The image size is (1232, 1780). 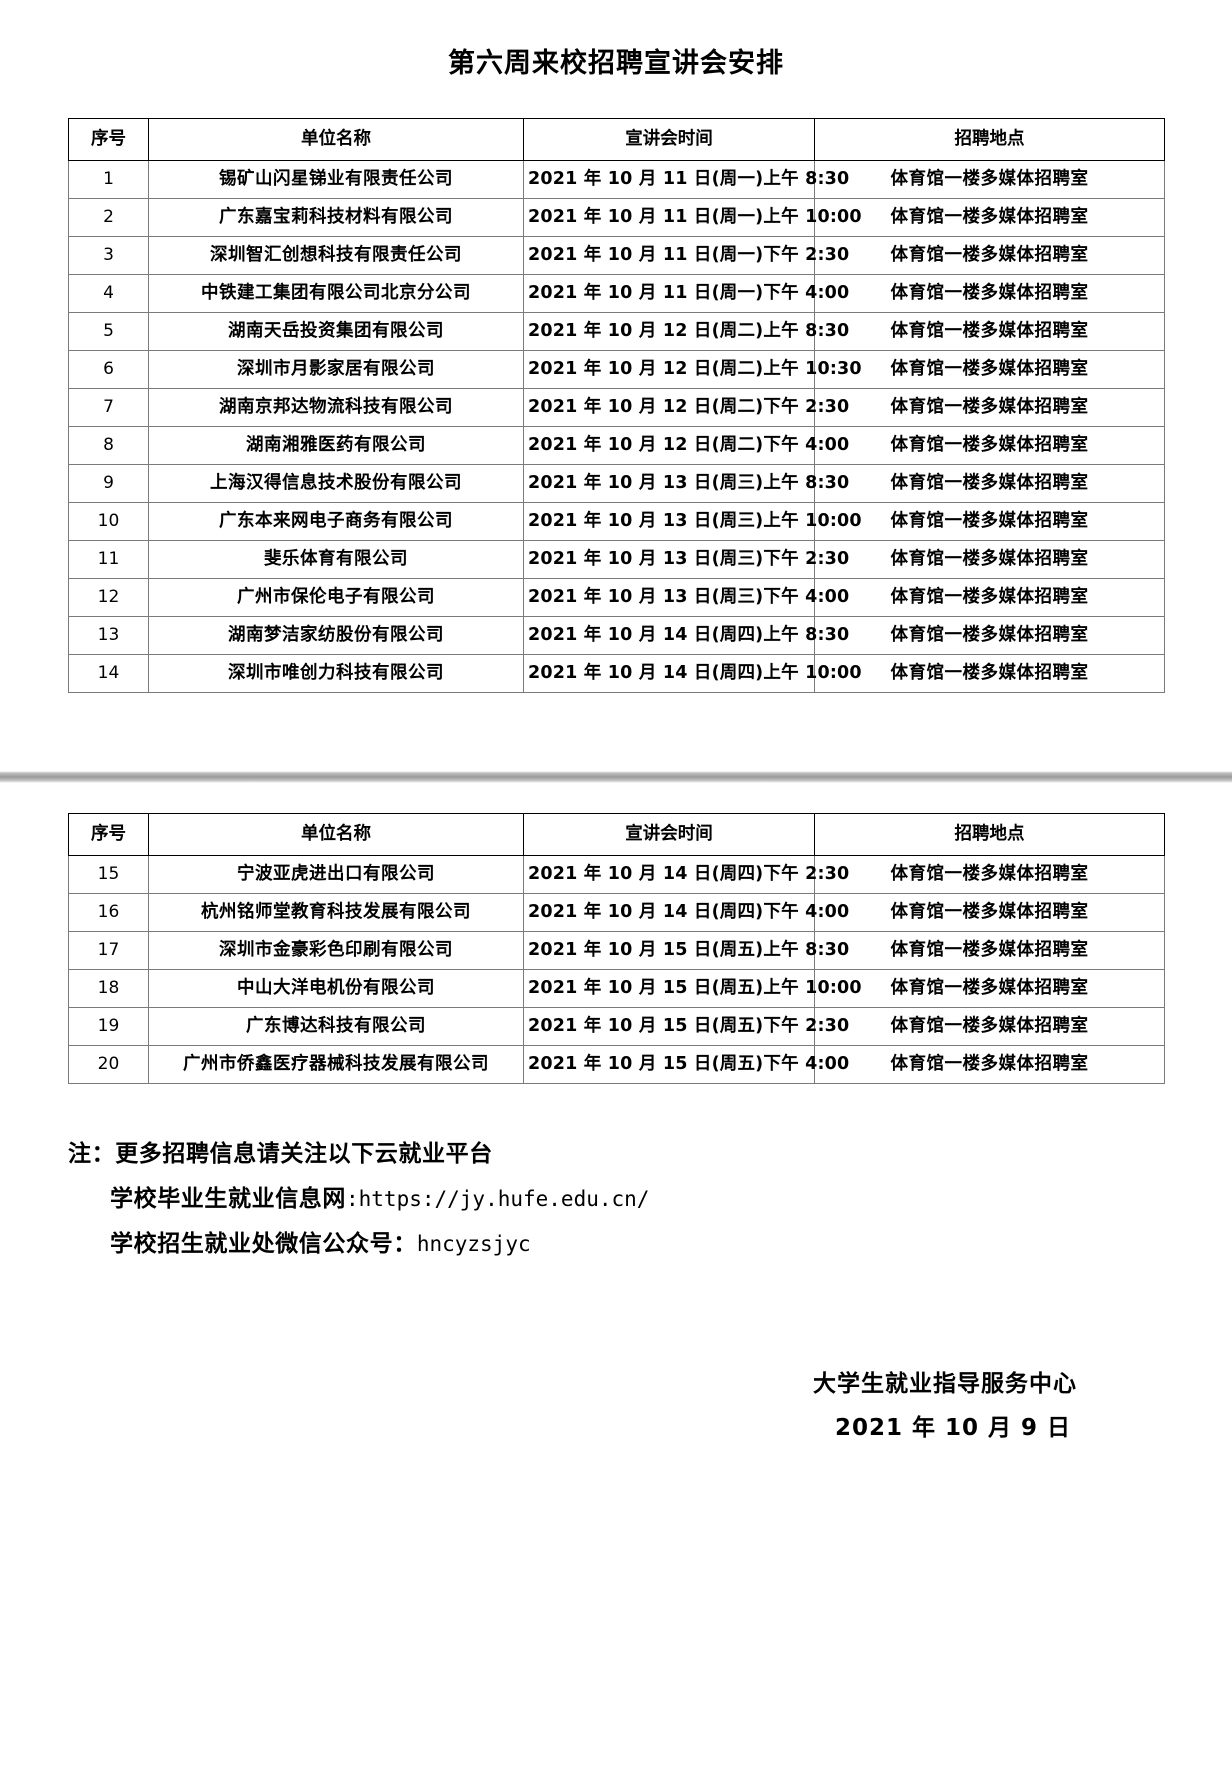 What do you see at coordinates (686, 256) in the screenshot?
I see `cell-time: 2021 年 10 月 11 日(周一)下午 2:30` at bounding box center [686, 256].